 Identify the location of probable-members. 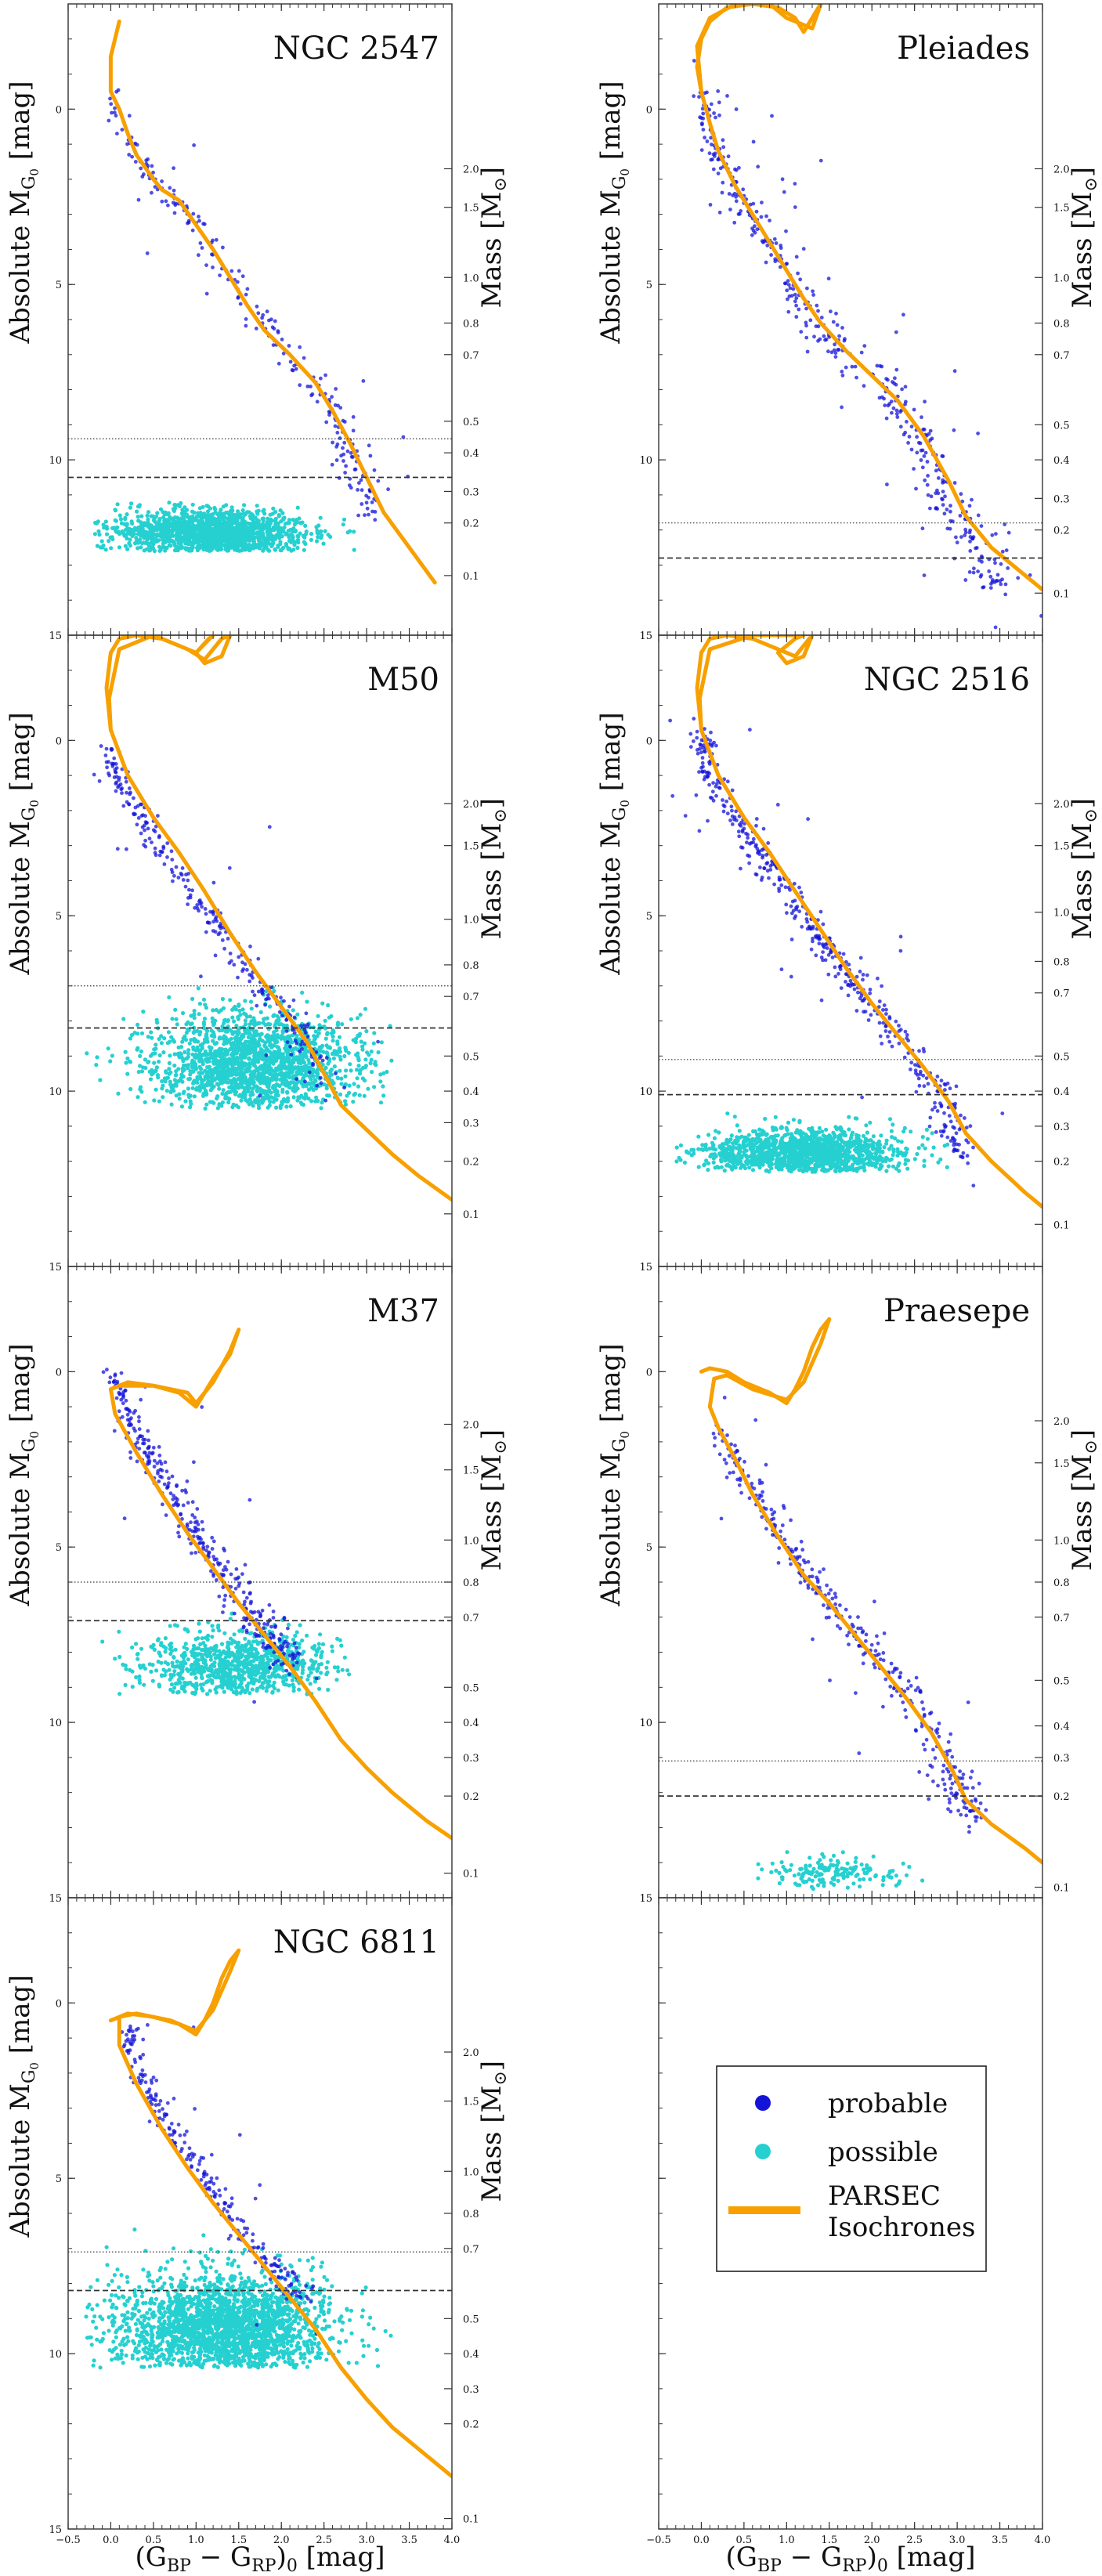
(258, 305).